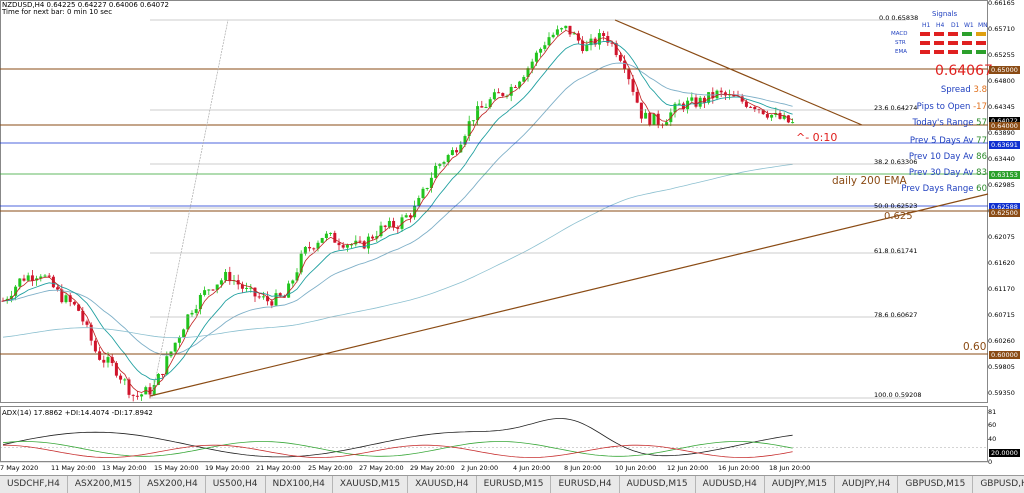 The width and height of the screenshot is (1024, 493). What do you see at coordinates (800, 484) in the screenshot?
I see `symbol-tab: AUDJPY,M15` at bounding box center [800, 484].